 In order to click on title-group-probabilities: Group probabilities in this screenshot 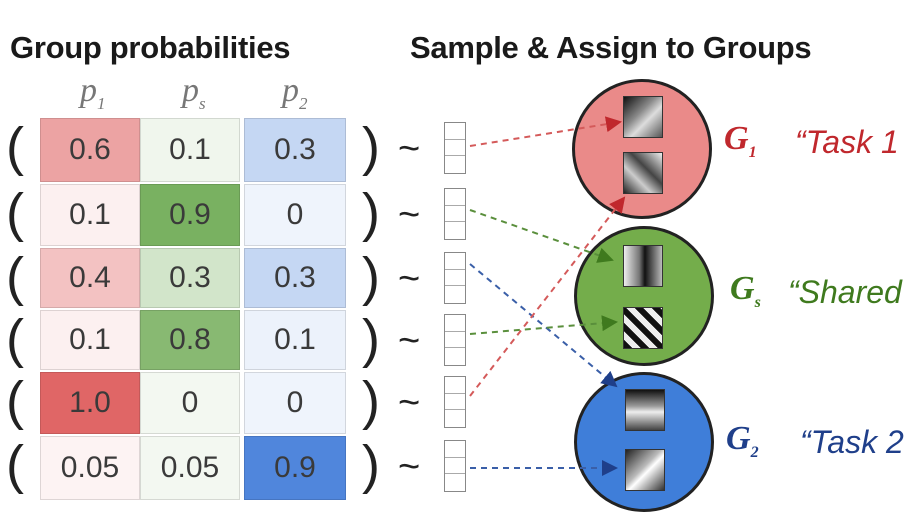, I will do `click(150, 47)`.